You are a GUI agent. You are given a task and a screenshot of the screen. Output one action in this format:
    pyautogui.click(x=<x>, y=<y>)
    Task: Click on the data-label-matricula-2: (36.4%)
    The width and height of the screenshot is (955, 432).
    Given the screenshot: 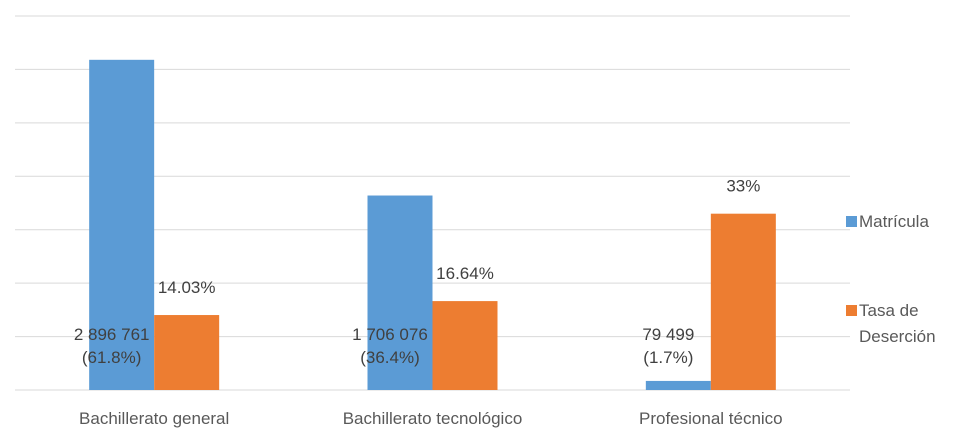 What is the action you would take?
    pyautogui.click(x=390, y=357)
    